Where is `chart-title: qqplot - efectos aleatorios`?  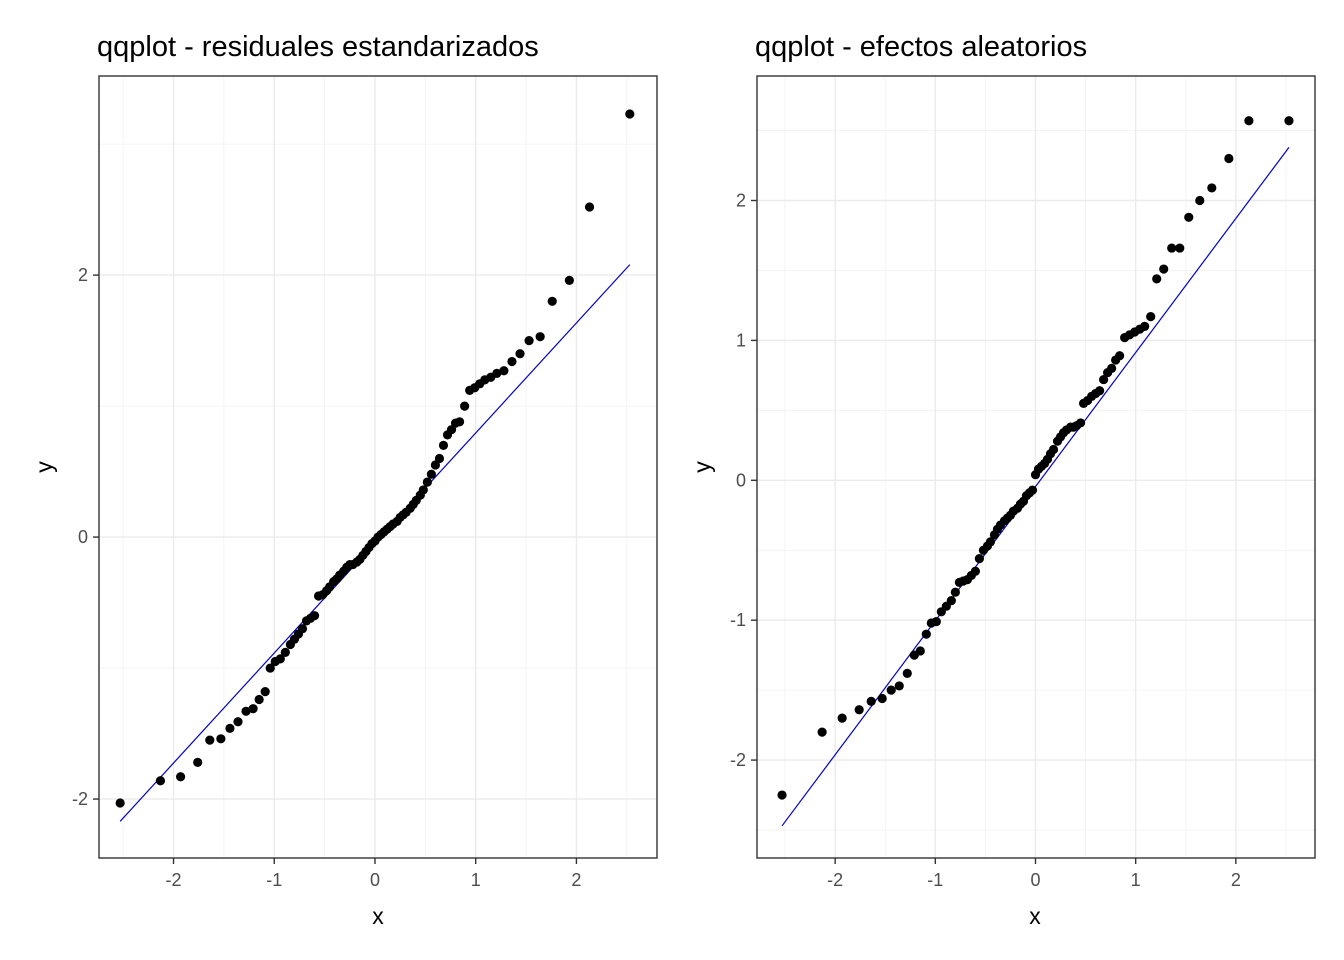
chart-title: qqplot - efectos aleatorios is located at coordinates (921, 47).